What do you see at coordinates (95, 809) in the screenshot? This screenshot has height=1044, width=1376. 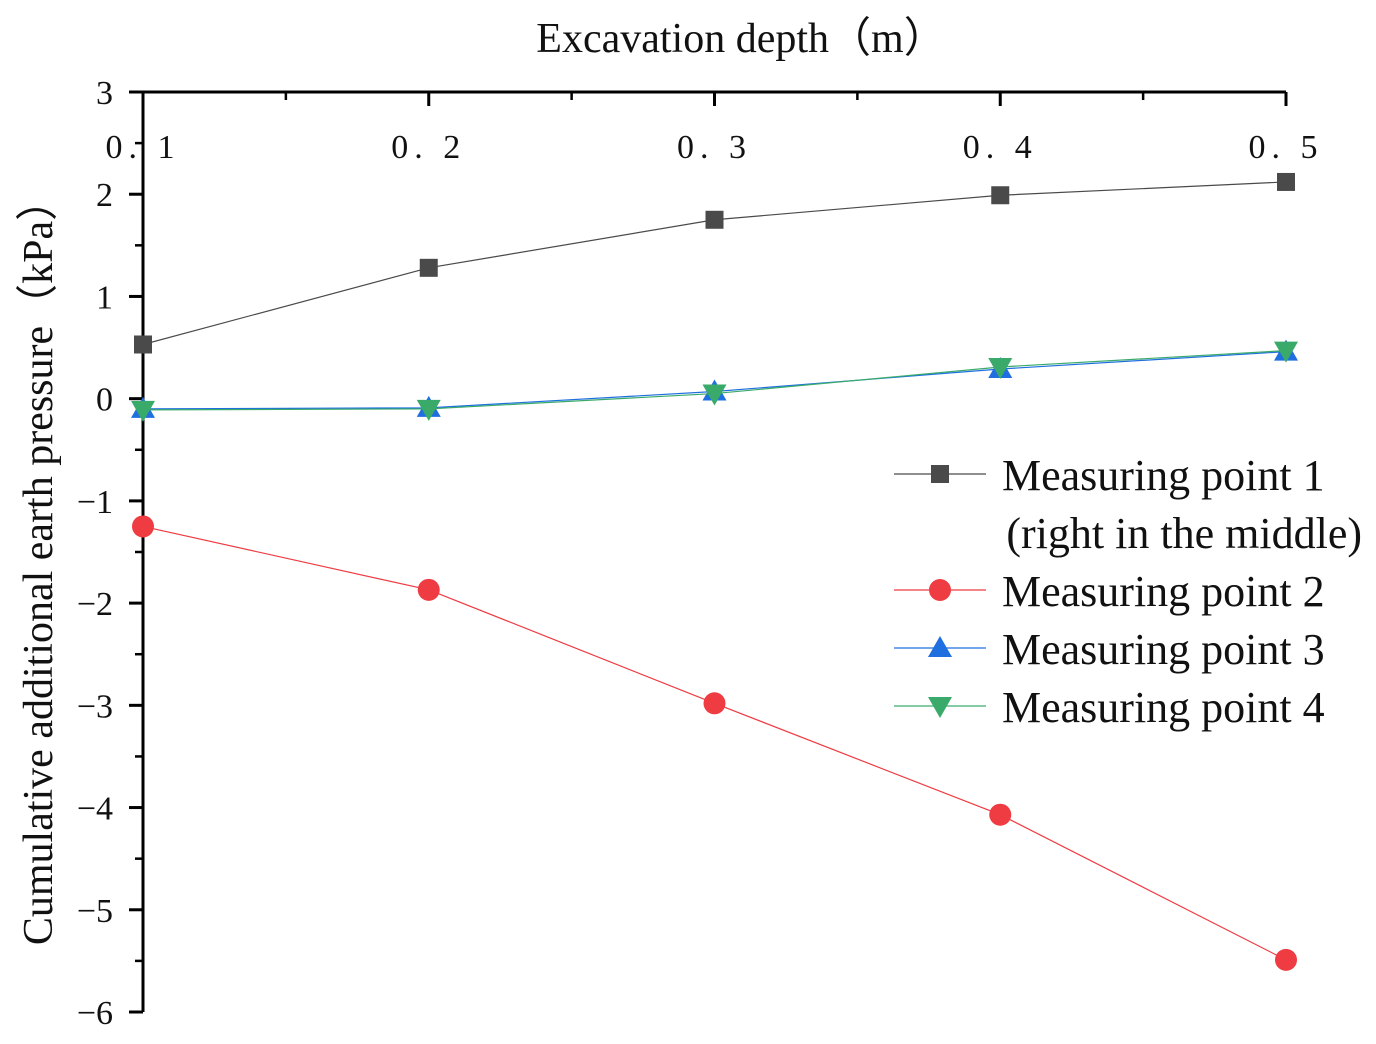 I see `y-tick-label: −4` at bounding box center [95, 809].